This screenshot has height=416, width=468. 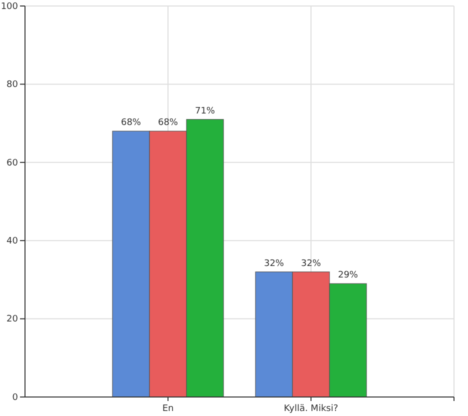 I want to click on y-tick-label: 40, so click(x=12, y=241).